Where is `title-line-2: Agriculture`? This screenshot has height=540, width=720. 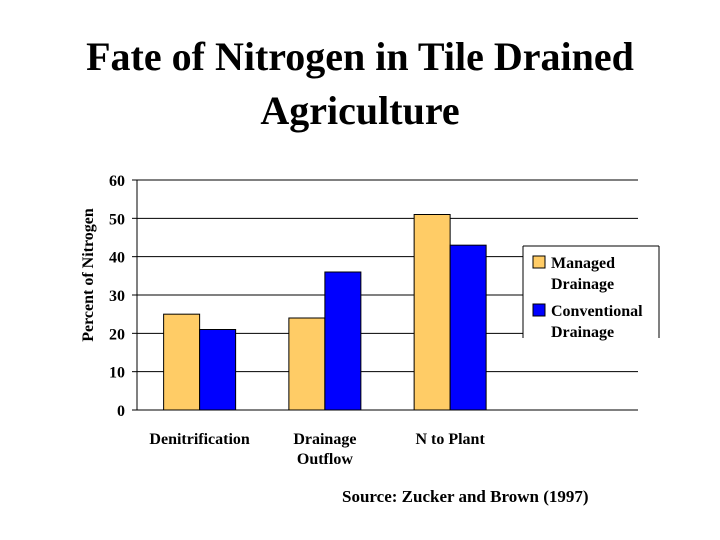
title-line-2: Agriculture is located at coordinates (360, 110).